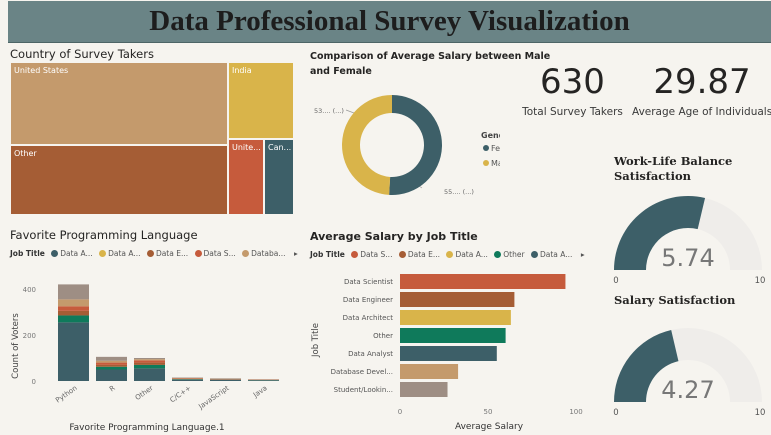 The image size is (771, 435). I want to click on dashboard-header: Data Professional Survey Visualization, so click(389, 22).